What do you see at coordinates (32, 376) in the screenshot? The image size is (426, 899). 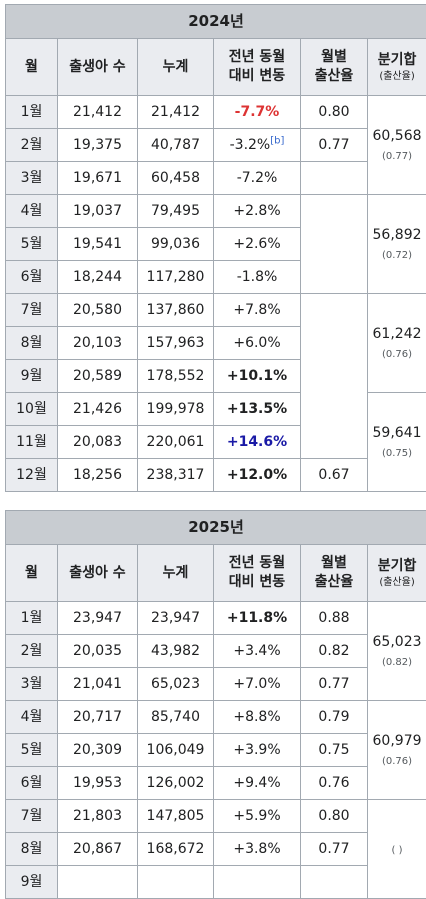 I see `month-cell: 9월` at bounding box center [32, 376].